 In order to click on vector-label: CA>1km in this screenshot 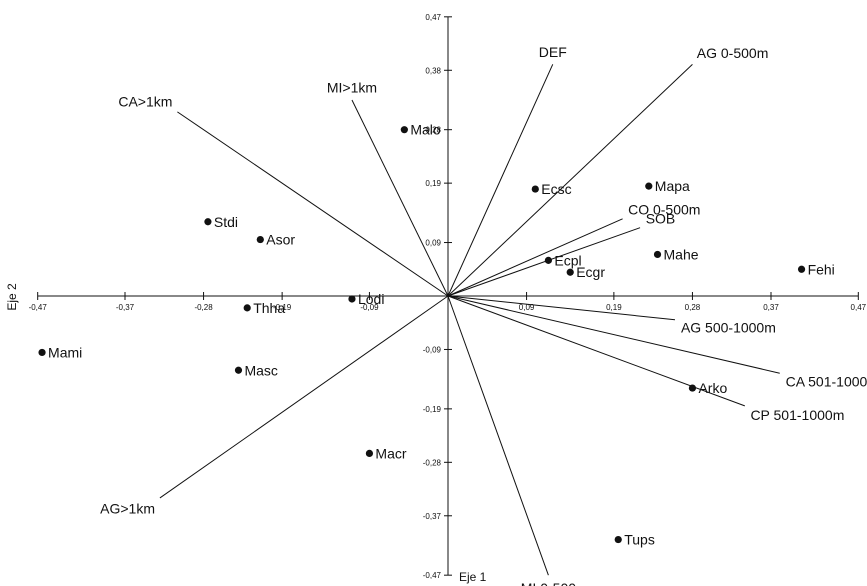, I will do `click(145, 101)`.